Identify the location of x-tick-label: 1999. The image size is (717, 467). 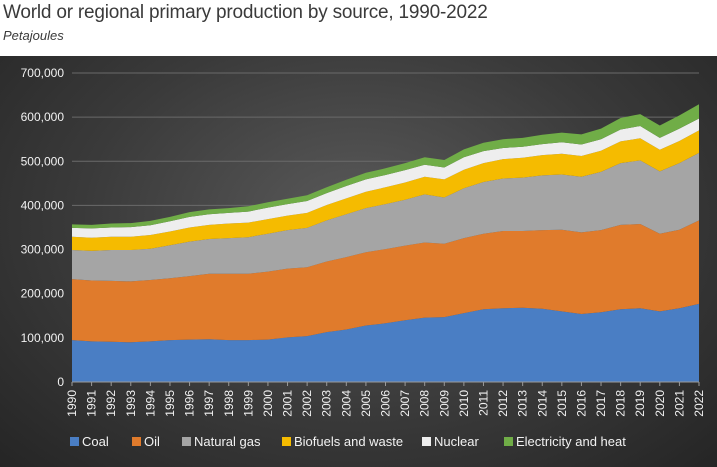
(248, 403).